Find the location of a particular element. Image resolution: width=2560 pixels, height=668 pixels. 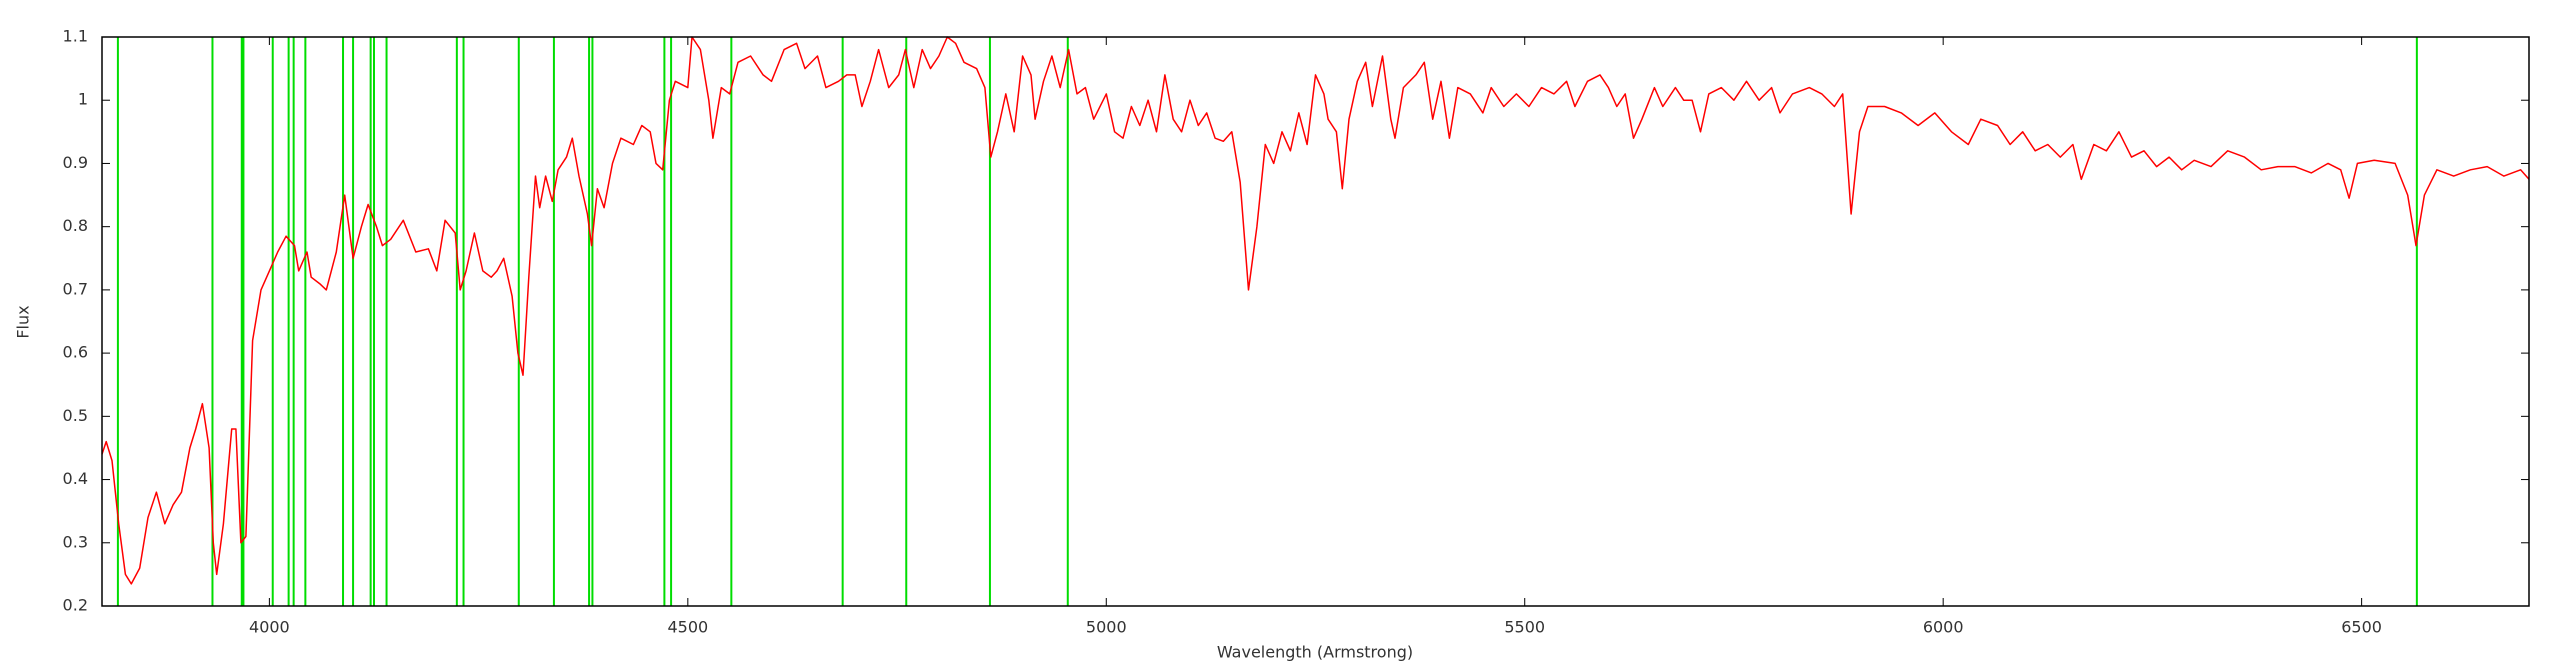

x-tick-label: 5000 is located at coordinates (1106, 627).